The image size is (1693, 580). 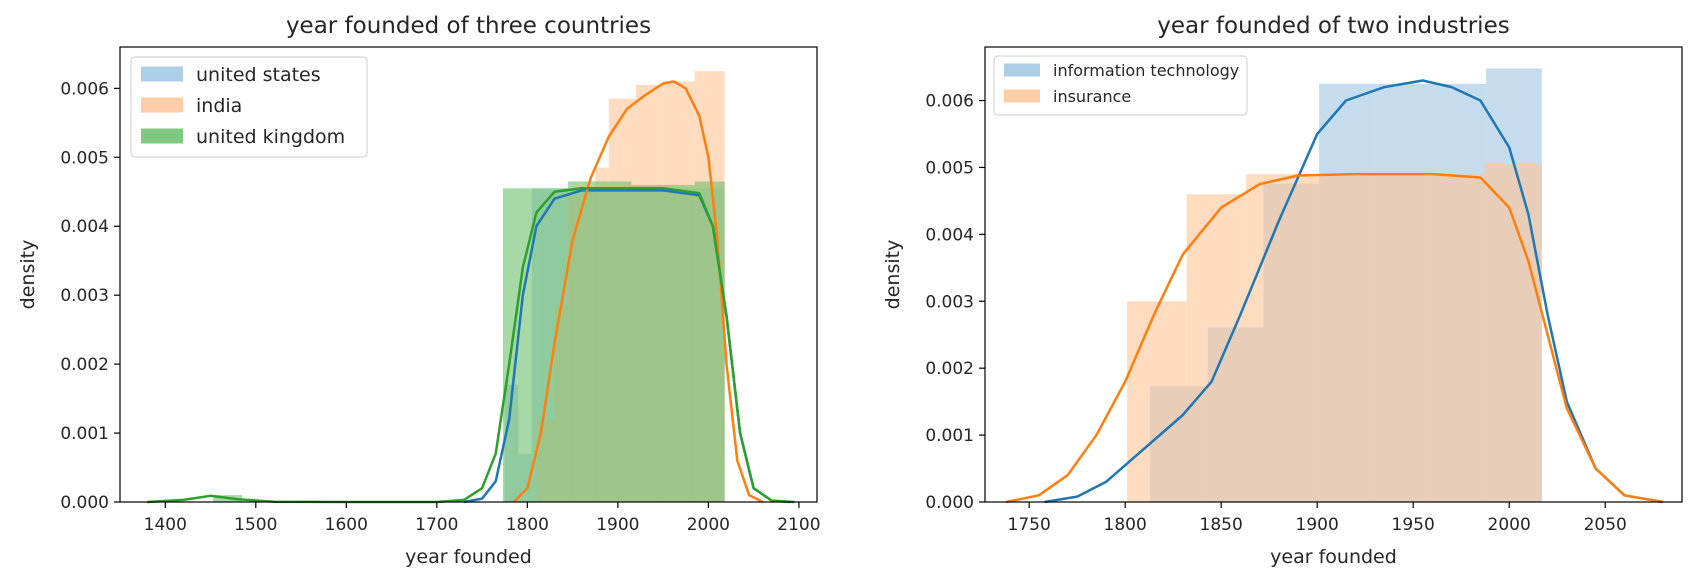 What do you see at coordinates (468, 26) in the screenshot?
I see `chart-title: year founded of three countries` at bounding box center [468, 26].